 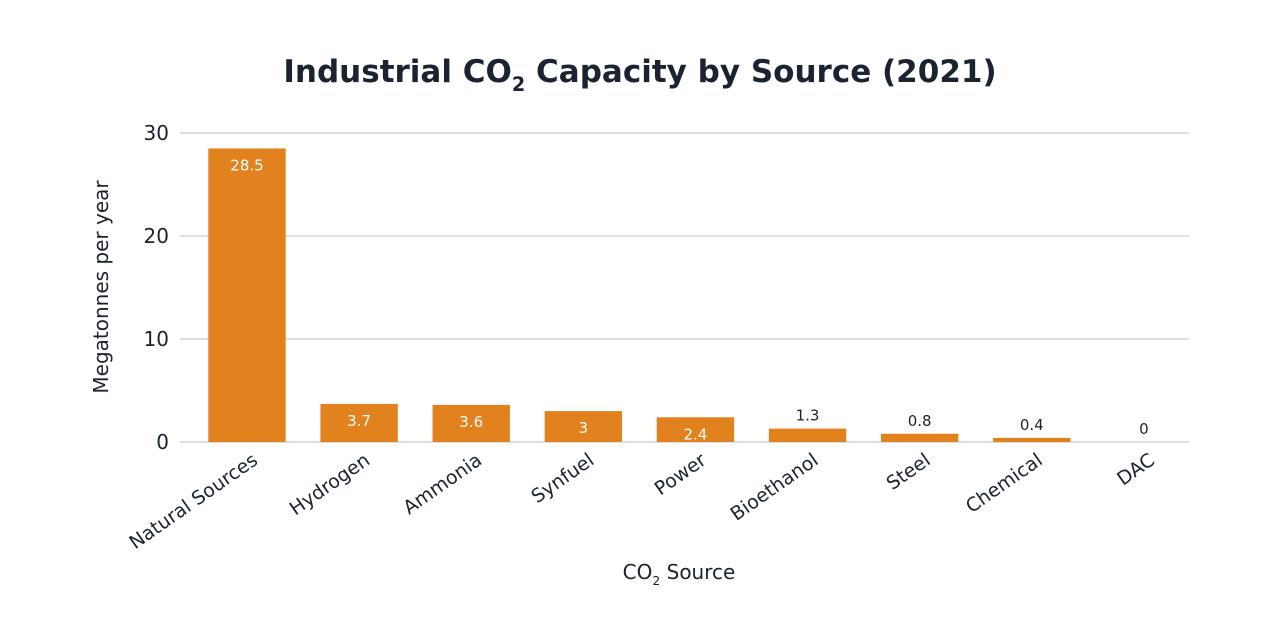 I want to click on x-axis-label: CO2 Source, so click(x=679, y=574).